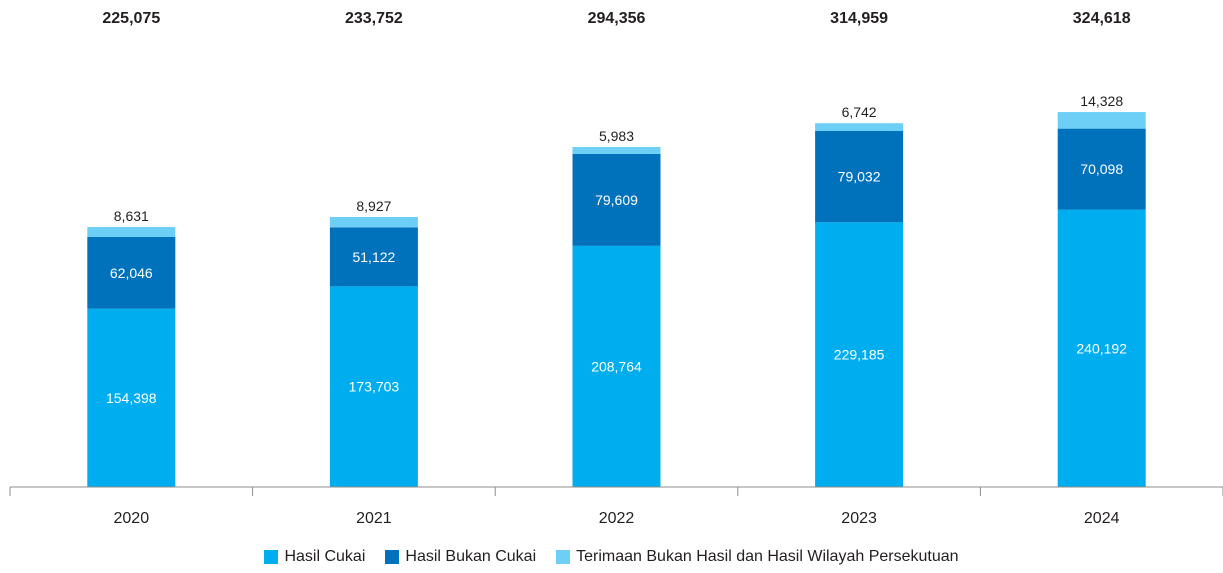 Image resolution: width=1223 pixels, height=573 pixels. Describe the element at coordinates (617, 518) in the screenshot. I see `x-tick-label-2022: 2022` at that location.